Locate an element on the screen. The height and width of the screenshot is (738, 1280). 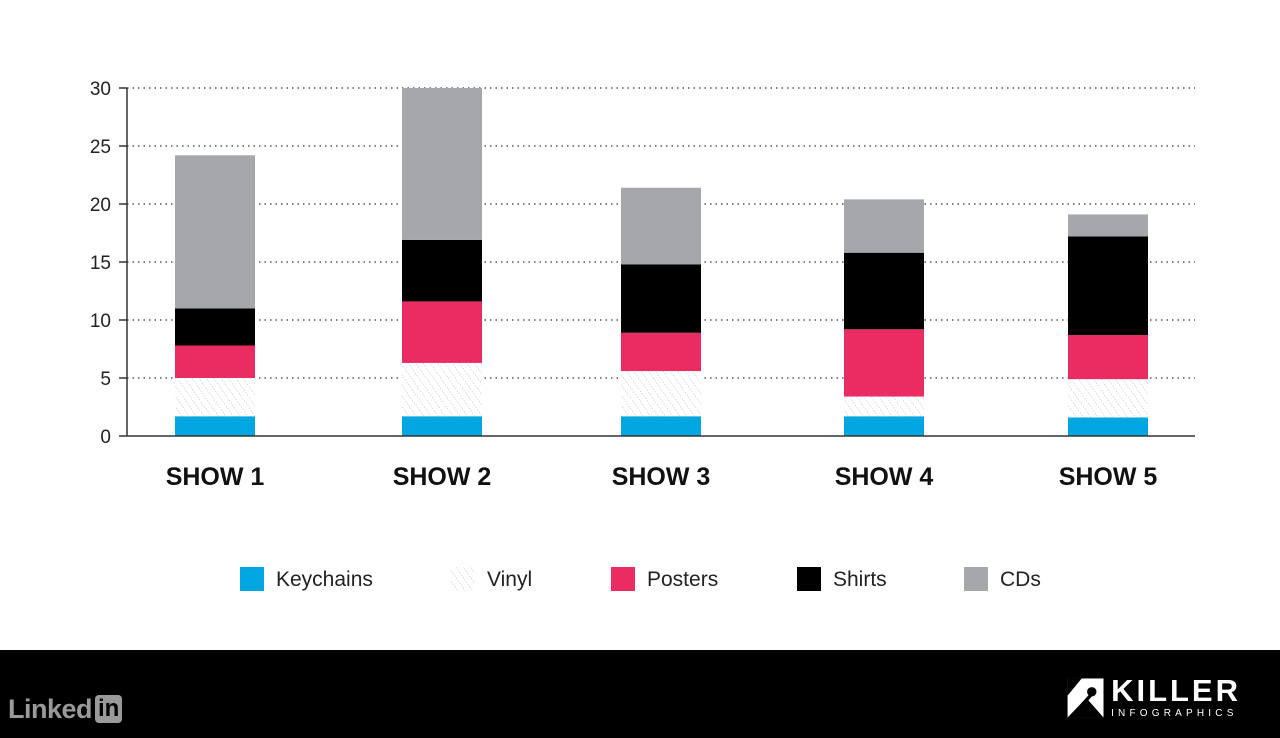
linkedin-logo-text: Linked is located at coordinates (50, 708).